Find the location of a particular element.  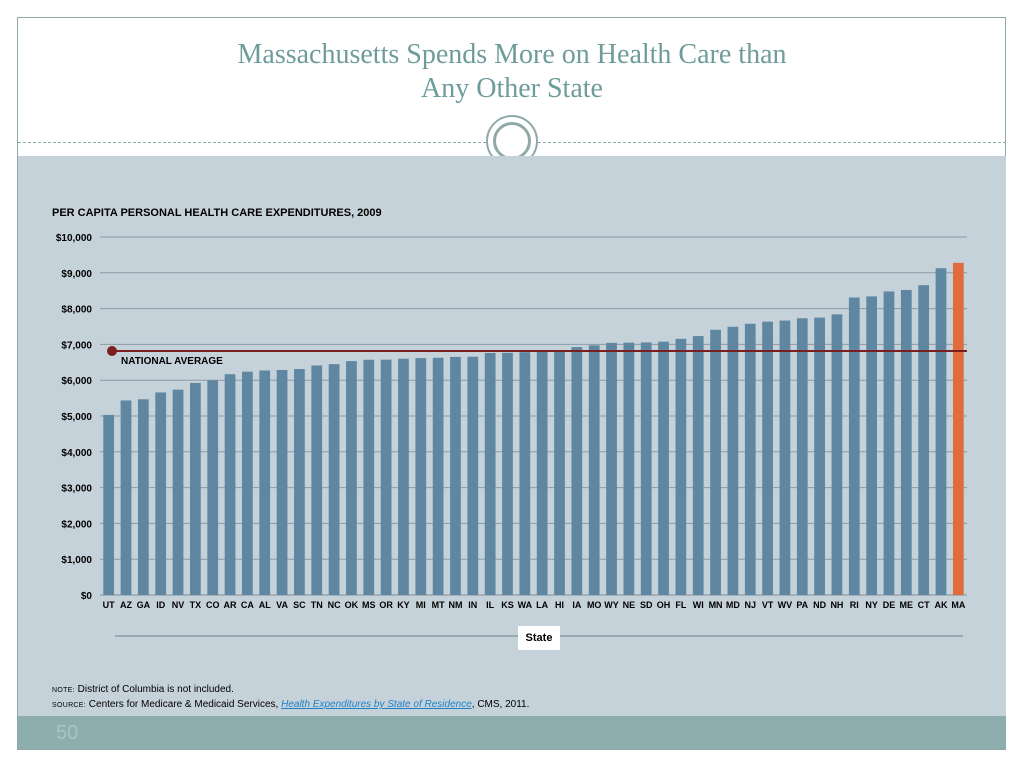

national-average-marker is located at coordinates (112, 351).